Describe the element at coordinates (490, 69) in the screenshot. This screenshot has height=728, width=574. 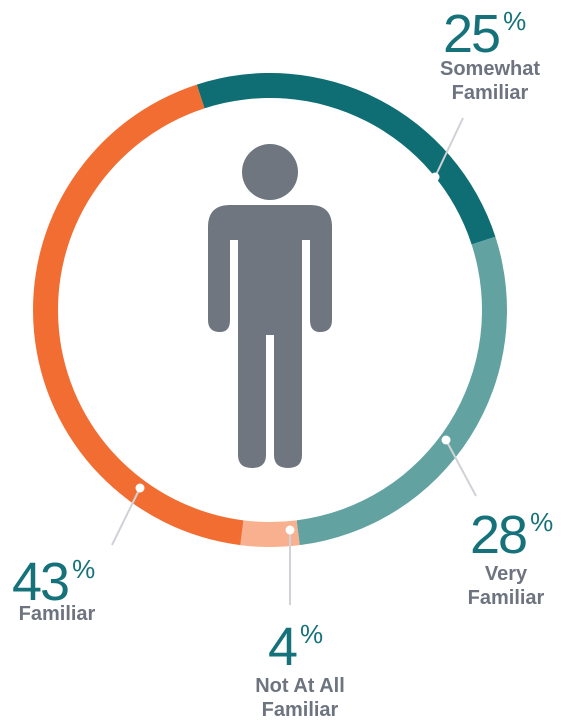
I see `category-line: Somewhat` at that location.